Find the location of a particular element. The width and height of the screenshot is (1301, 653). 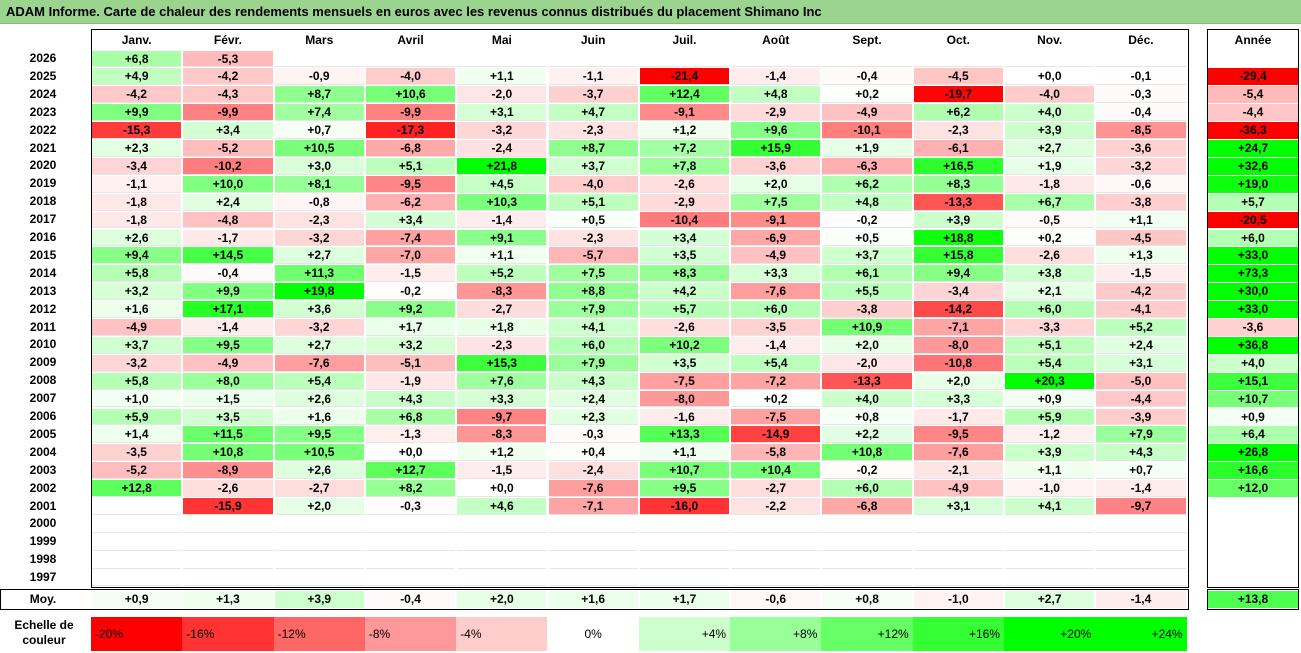

year-label: 2026 is located at coordinates (43, 58).